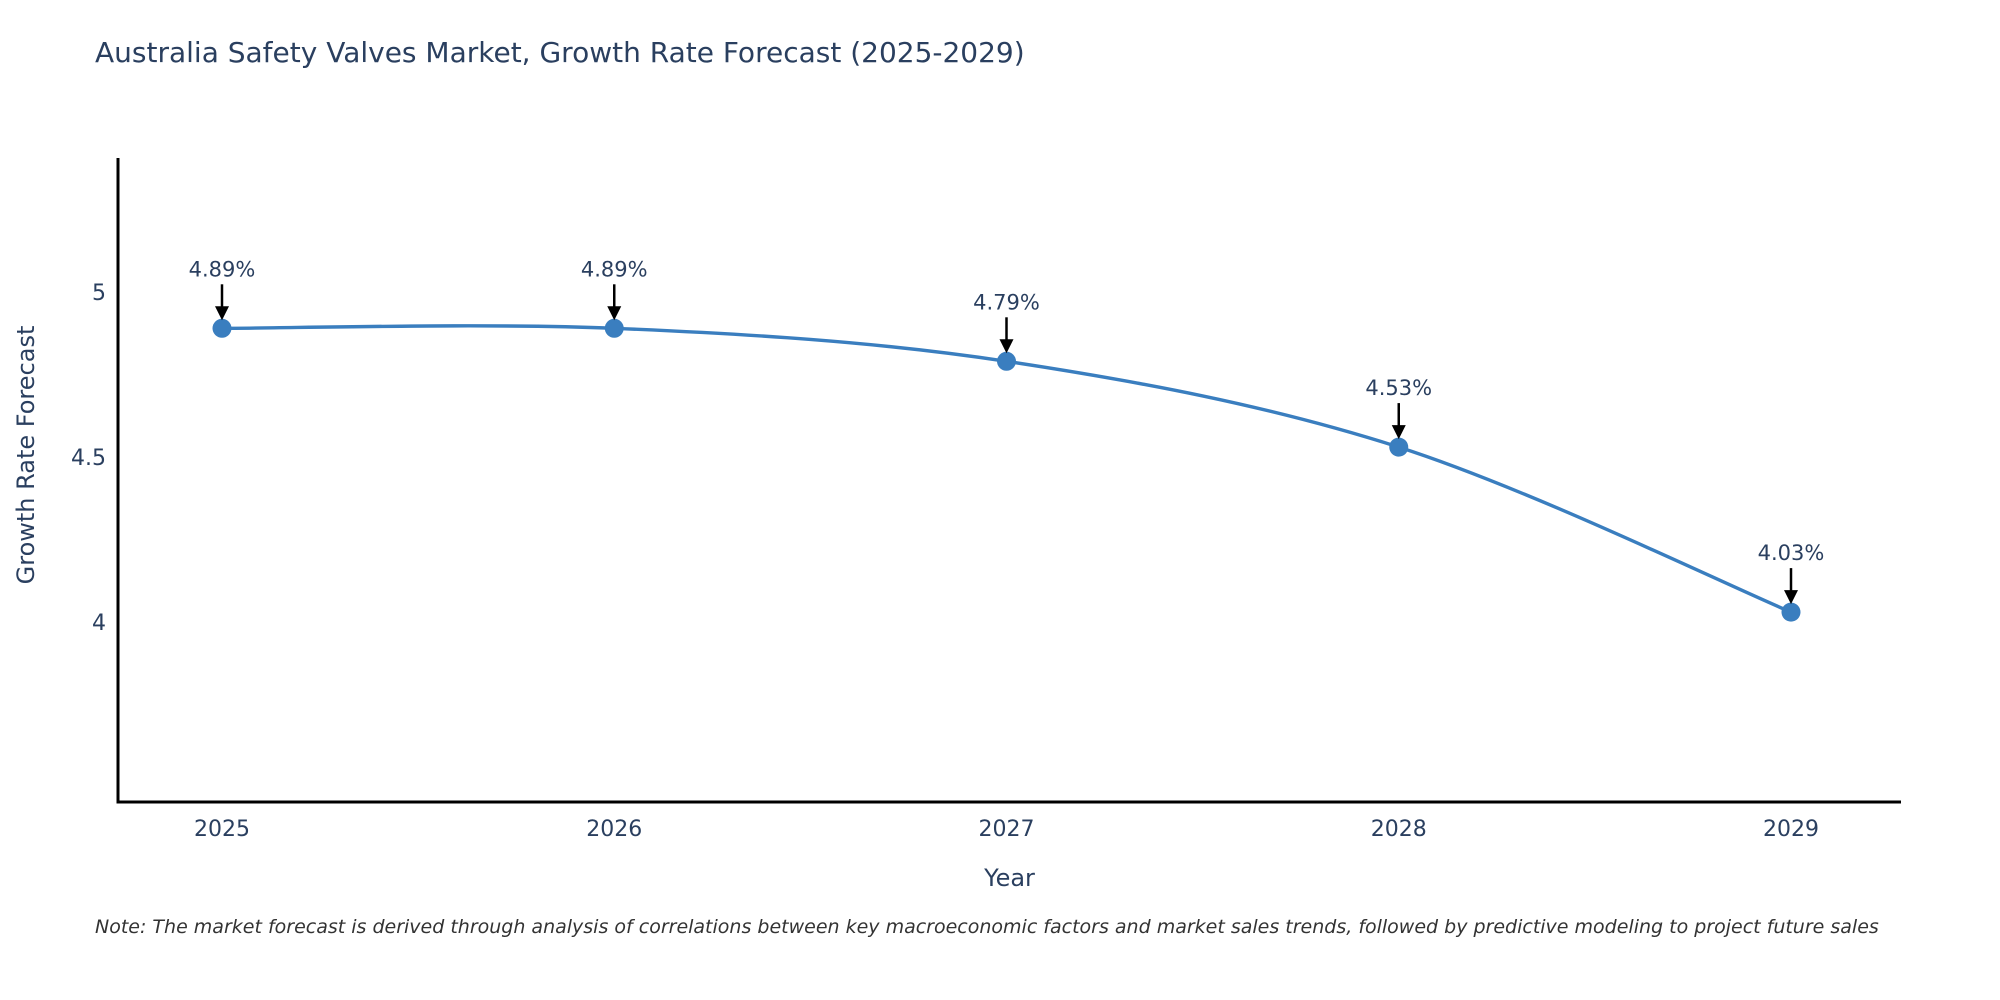 The width and height of the screenshot is (2000, 1000). Describe the element at coordinates (88, 458) in the screenshot. I see `y-tick-label: 4.5` at that location.